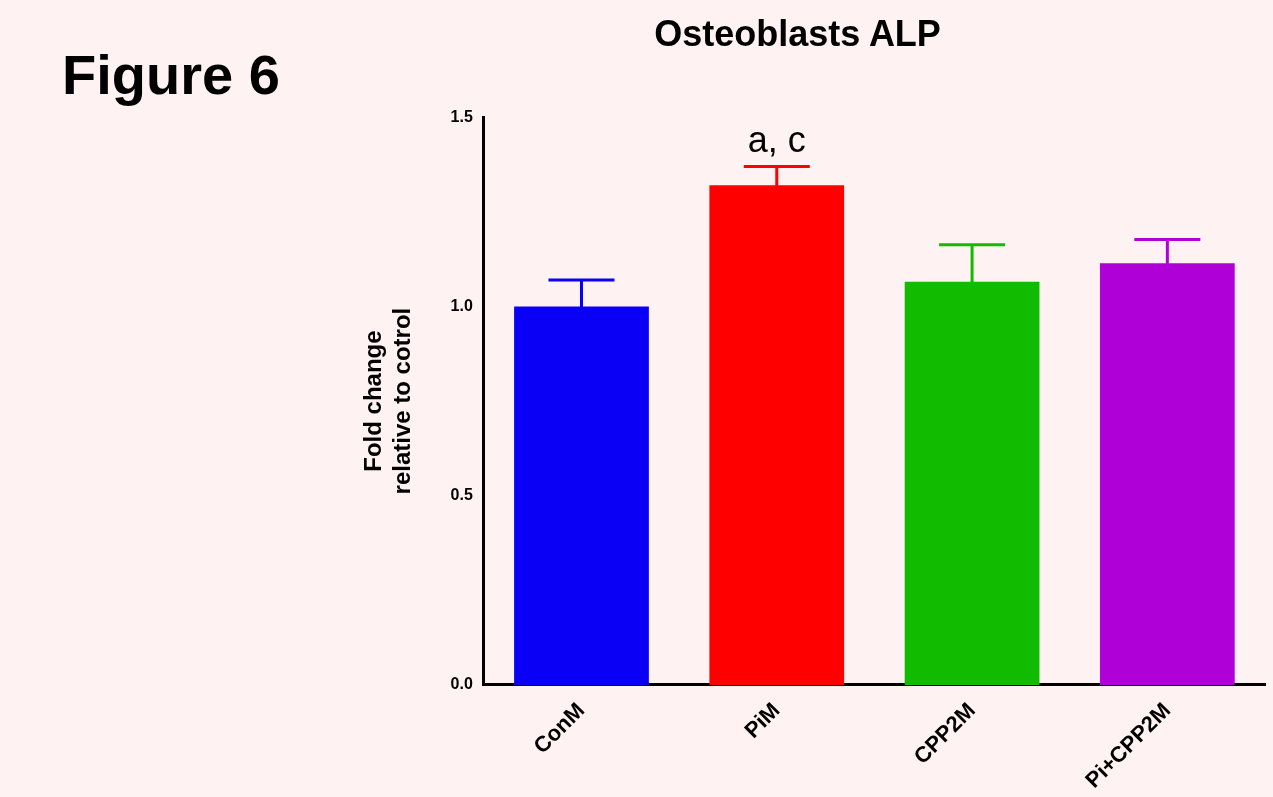 This screenshot has height=797, width=1273. I want to click on y-tick-label: 1.5, so click(461, 116).